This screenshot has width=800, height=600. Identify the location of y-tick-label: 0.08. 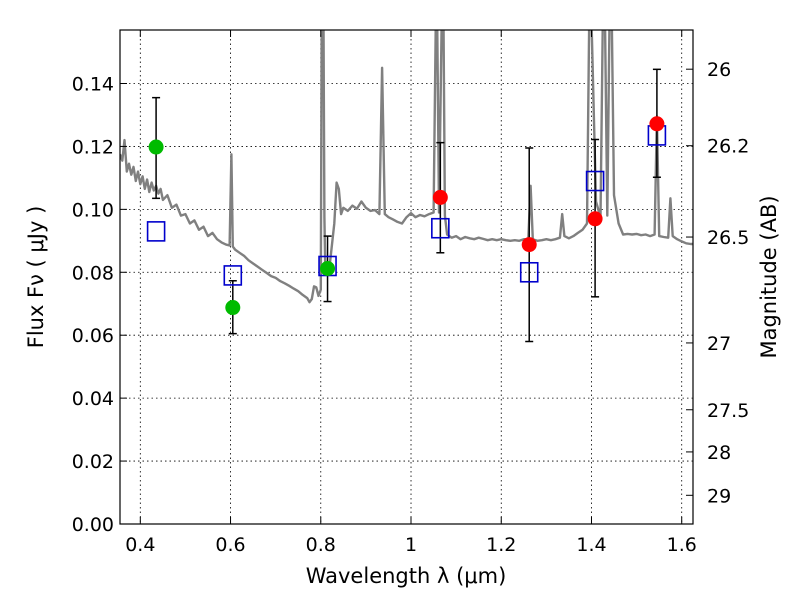
(93, 273).